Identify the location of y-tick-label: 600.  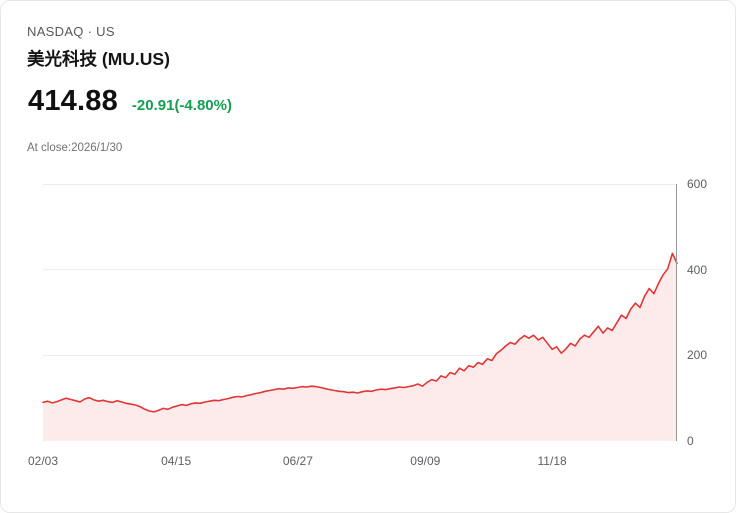
(697, 184).